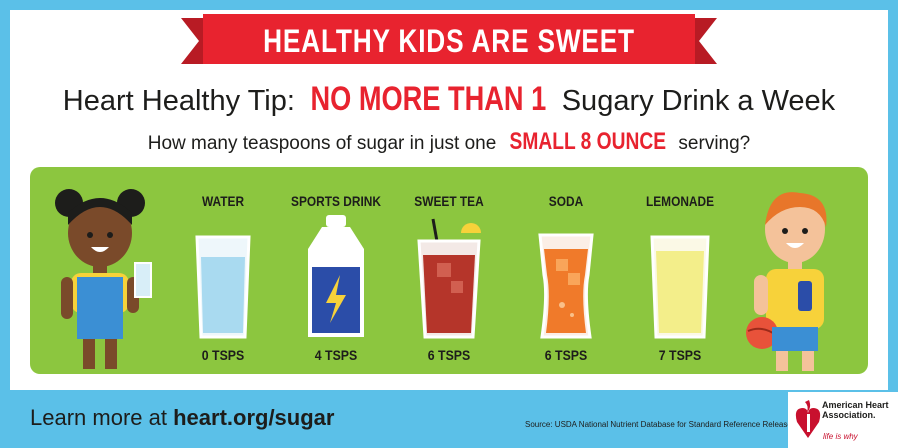  I want to click on footer-bar, so click(449, 419).